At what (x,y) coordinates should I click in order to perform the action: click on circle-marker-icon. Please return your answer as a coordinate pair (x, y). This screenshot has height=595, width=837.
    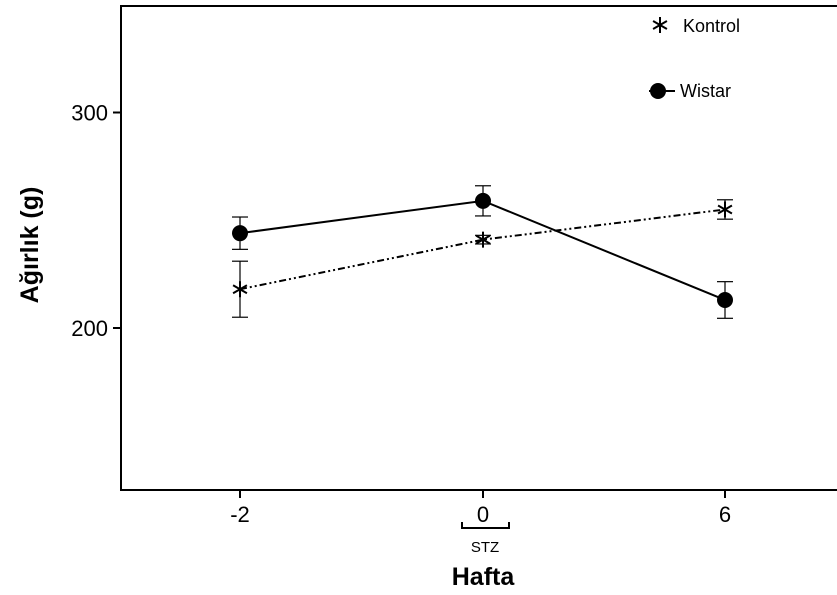
    Looking at the image, I should click on (658, 91).